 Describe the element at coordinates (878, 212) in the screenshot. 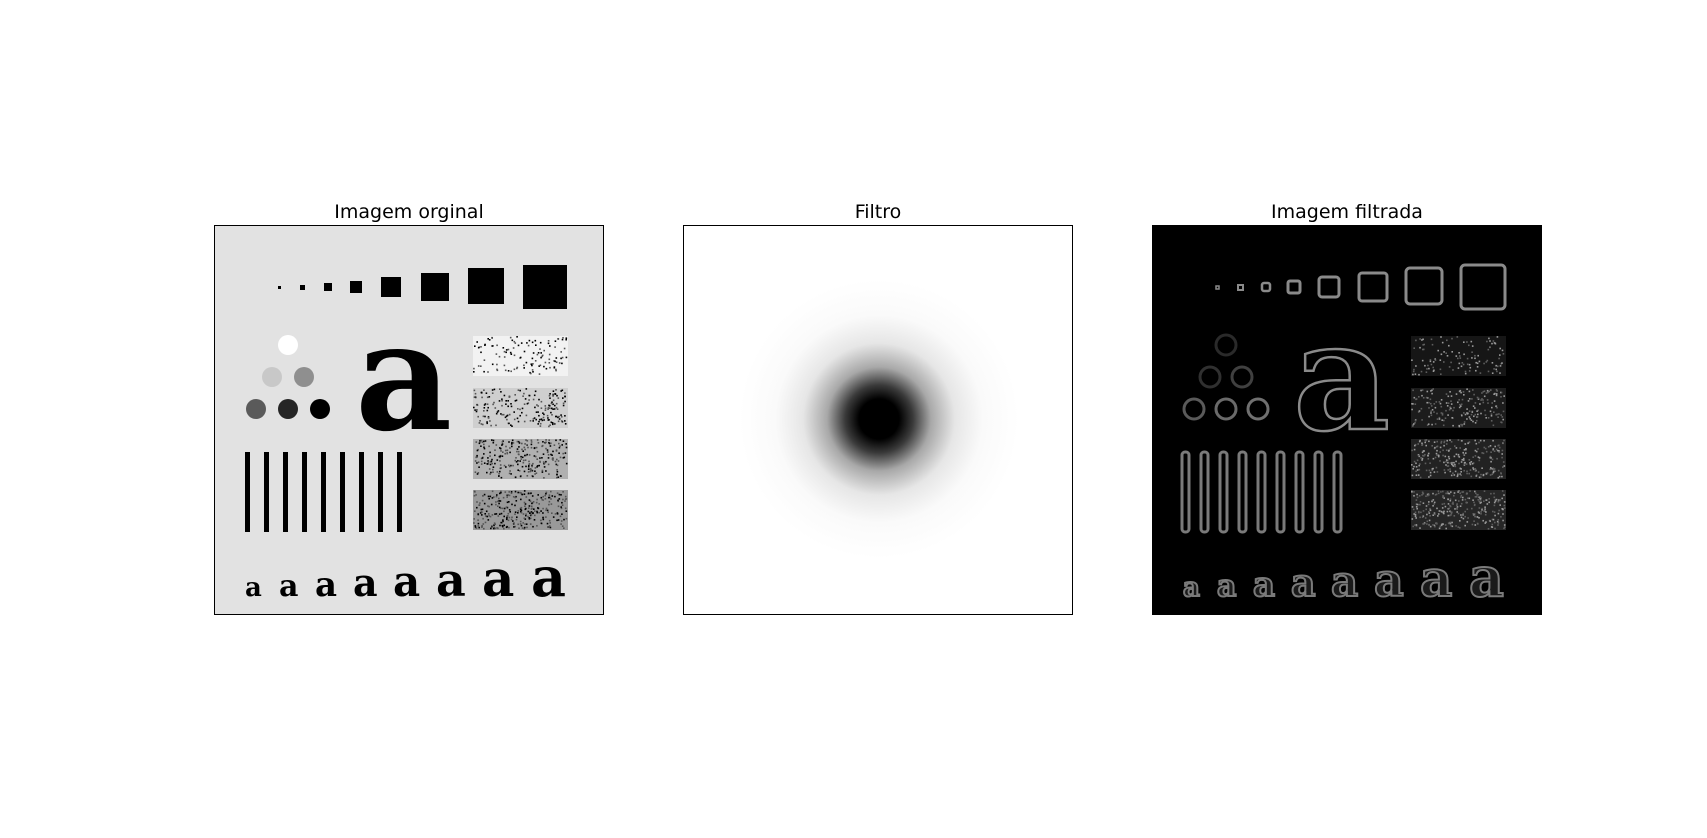

I see `panel-title-filter: Filtro` at that location.